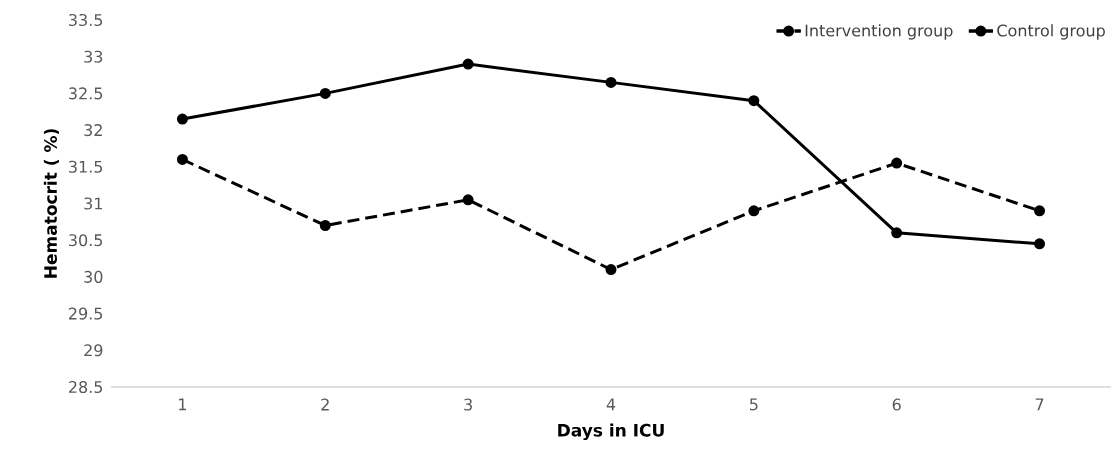  I want to click on y-tick-label: 33, so click(93, 56).